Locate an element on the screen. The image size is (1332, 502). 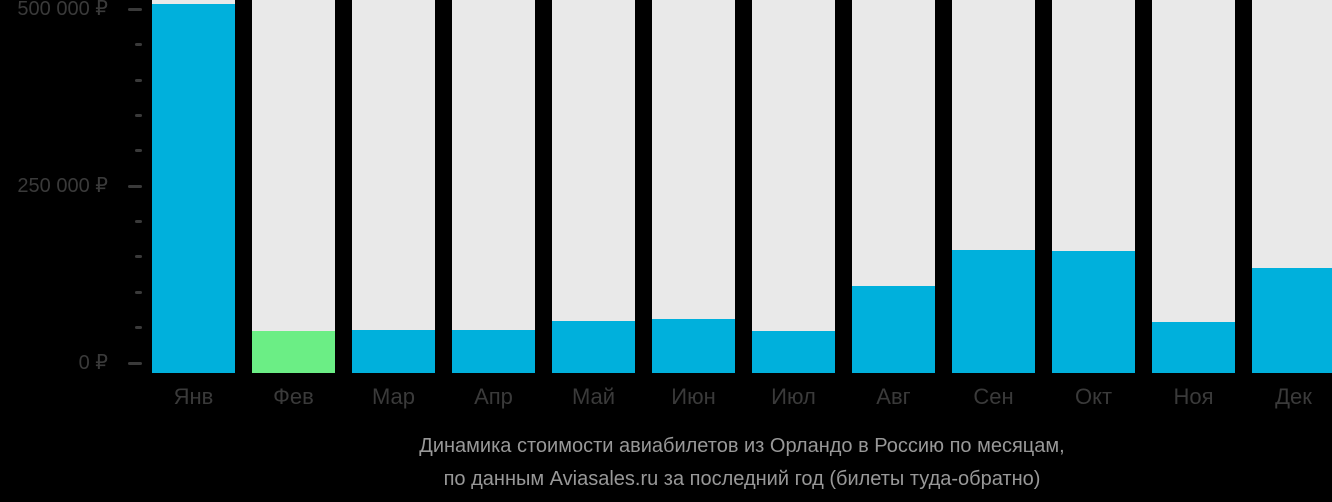
x-label-dec: Дек is located at coordinates (1293, 396).